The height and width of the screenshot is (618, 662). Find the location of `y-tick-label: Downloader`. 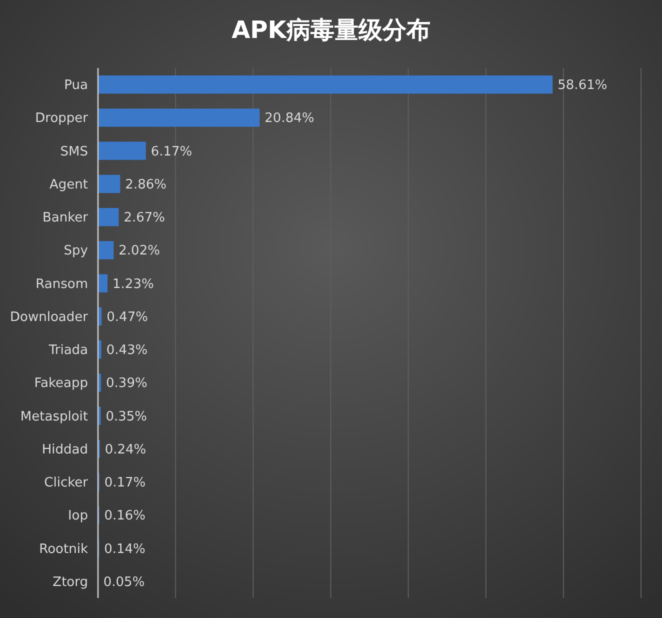

y-tick-label: Downloader is located at coordinates (49, 317).